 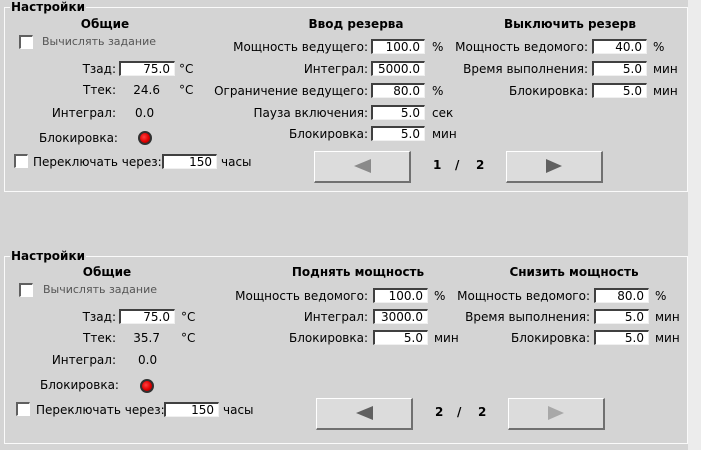 What do you see at coordinates (439, 412) in the screenshot?
I see `page-current: 2` at bounding box center [439, 412].